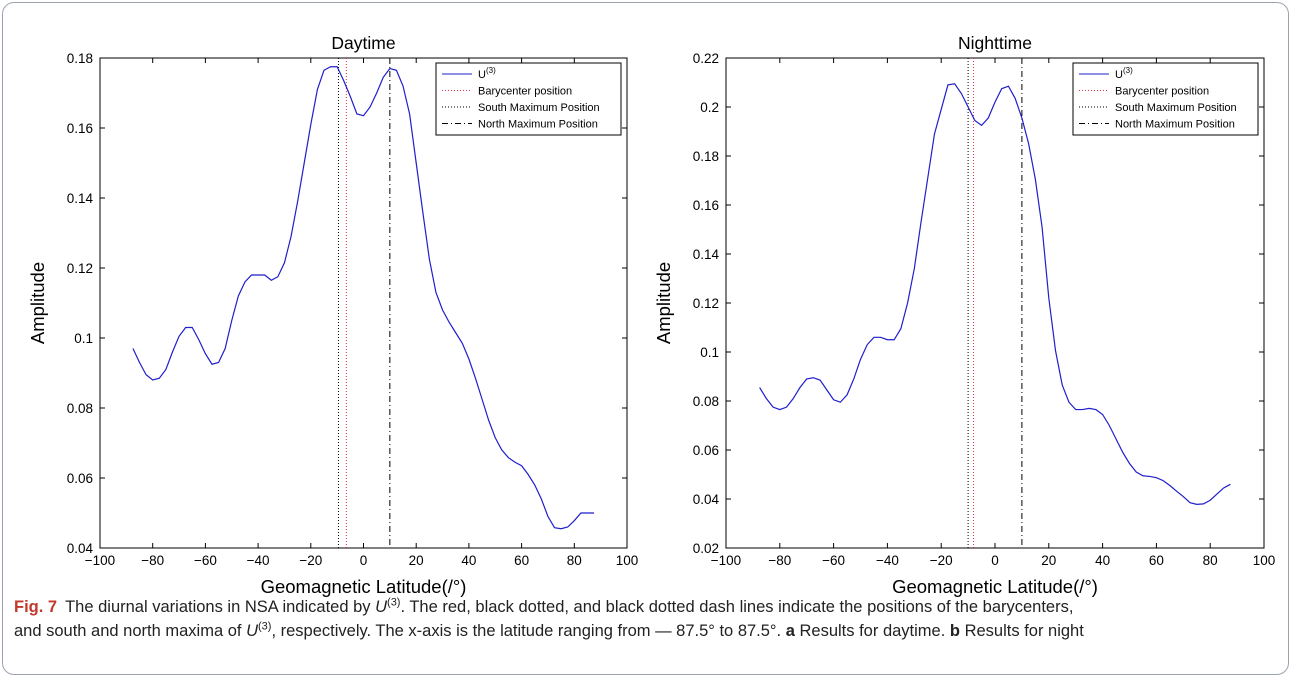 The height and width of the screenshot is (679, 1293). Describe the element at coordinates (709, 107) in the screenshot. I see `y-tick-label: 0.2` at that location.